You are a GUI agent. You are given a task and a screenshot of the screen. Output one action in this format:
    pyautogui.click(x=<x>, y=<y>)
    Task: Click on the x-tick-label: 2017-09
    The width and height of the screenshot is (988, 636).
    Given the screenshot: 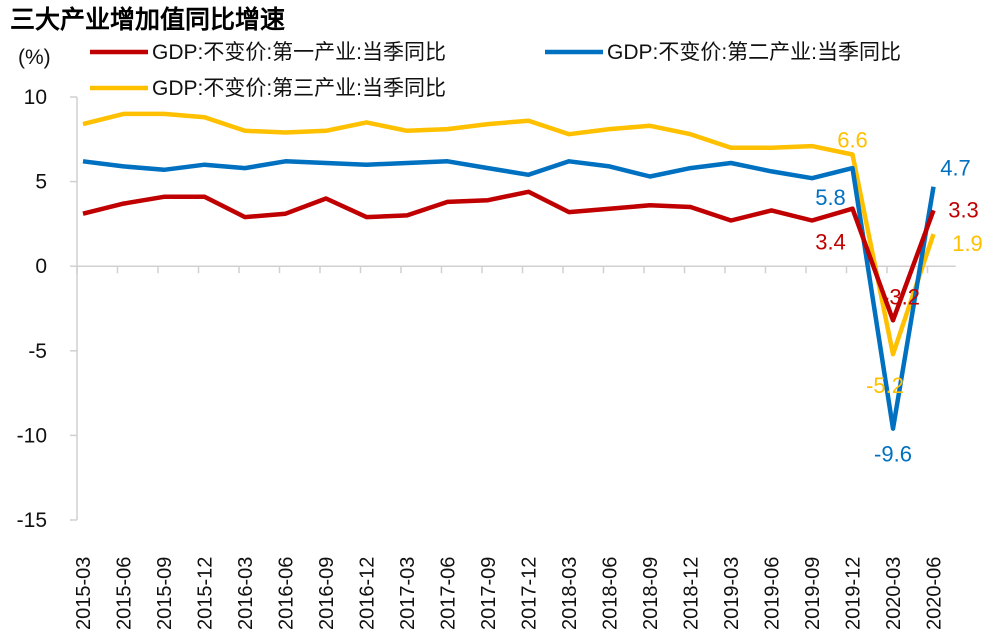 What is the action you would take?
    pyautogui.click(x=489, y=593)
    